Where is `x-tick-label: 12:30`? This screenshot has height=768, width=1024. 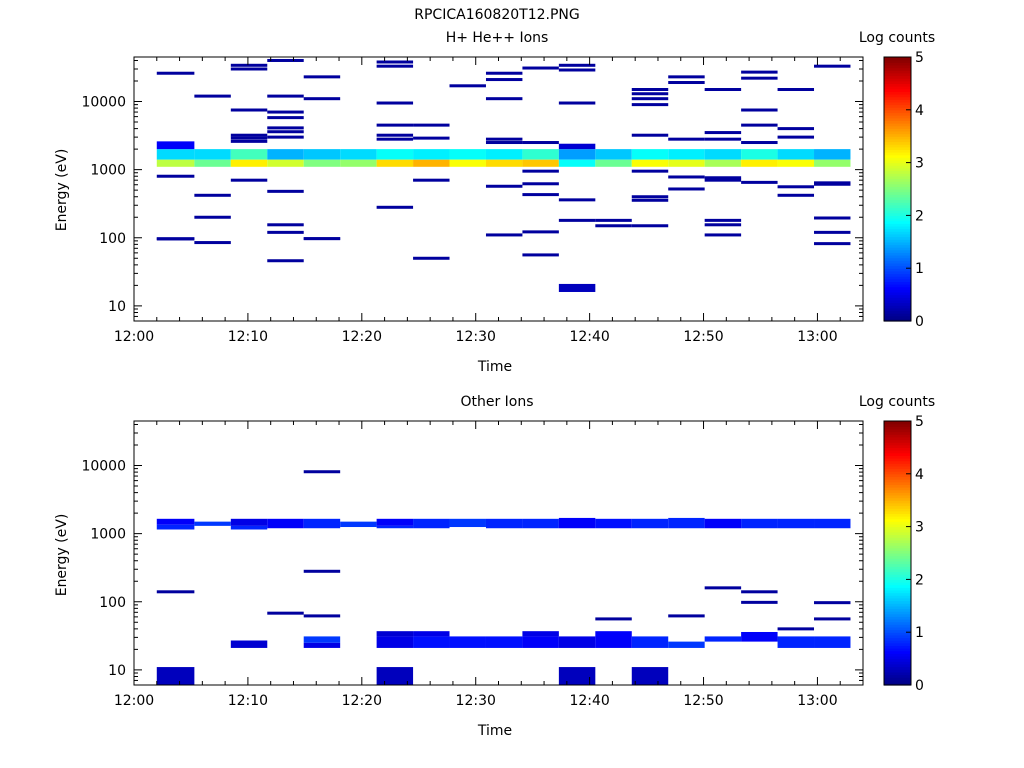
x-tick-label: 12:30 is located at coordinates (476, 701).